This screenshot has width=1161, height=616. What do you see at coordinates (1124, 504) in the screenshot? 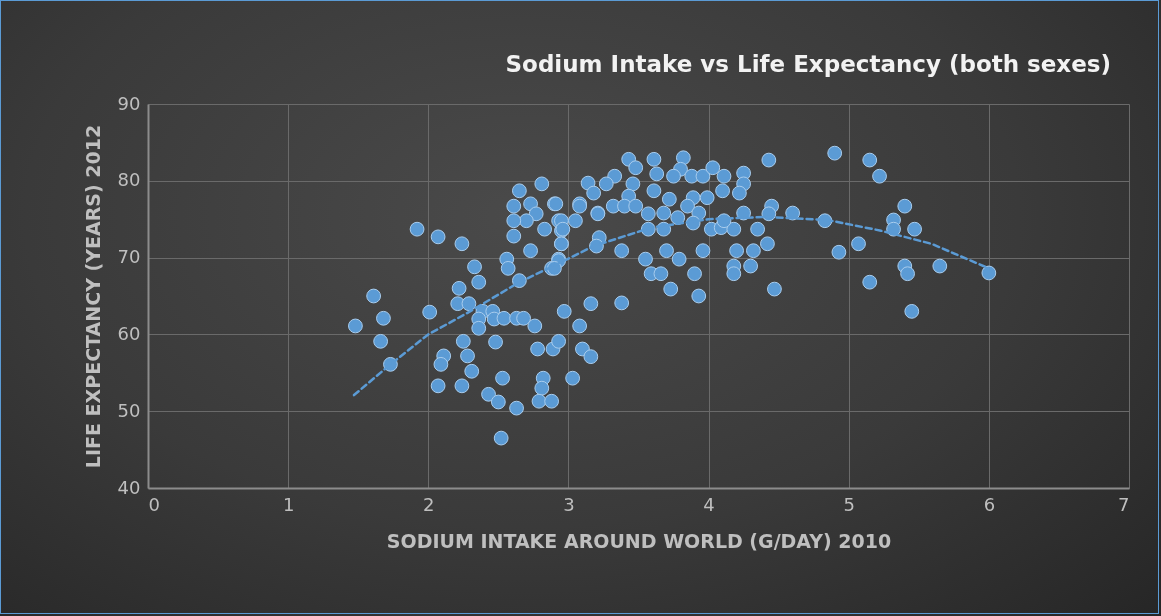
I see `x-tick-label: 7` at bounding box center [1124, 504].